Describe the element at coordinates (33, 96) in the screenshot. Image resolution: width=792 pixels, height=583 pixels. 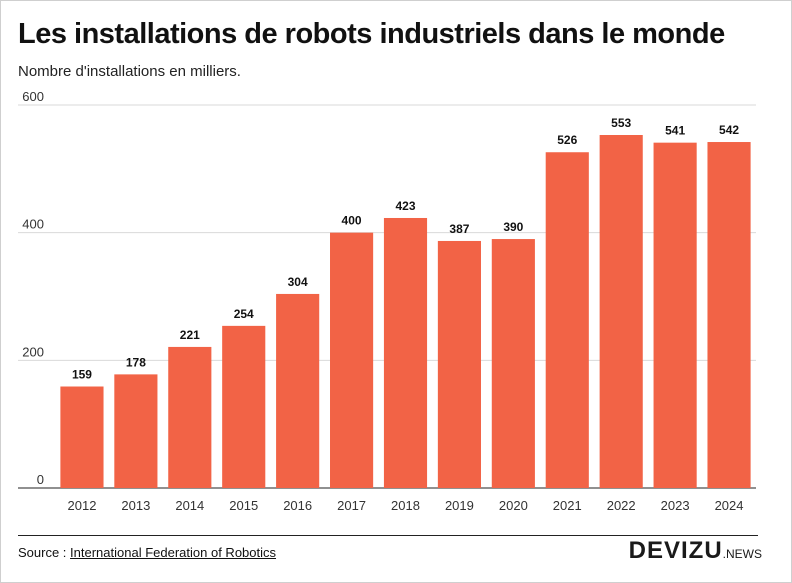
I see `y-tick-label: 600` at that location.